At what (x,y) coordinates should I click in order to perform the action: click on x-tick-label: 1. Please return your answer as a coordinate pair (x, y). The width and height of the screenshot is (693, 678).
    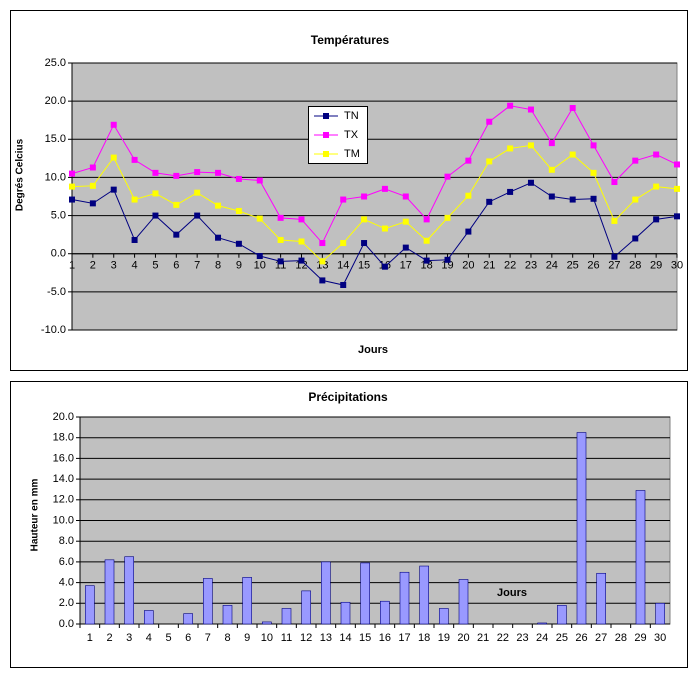
    Looking at the image, I should click on (72, 266).